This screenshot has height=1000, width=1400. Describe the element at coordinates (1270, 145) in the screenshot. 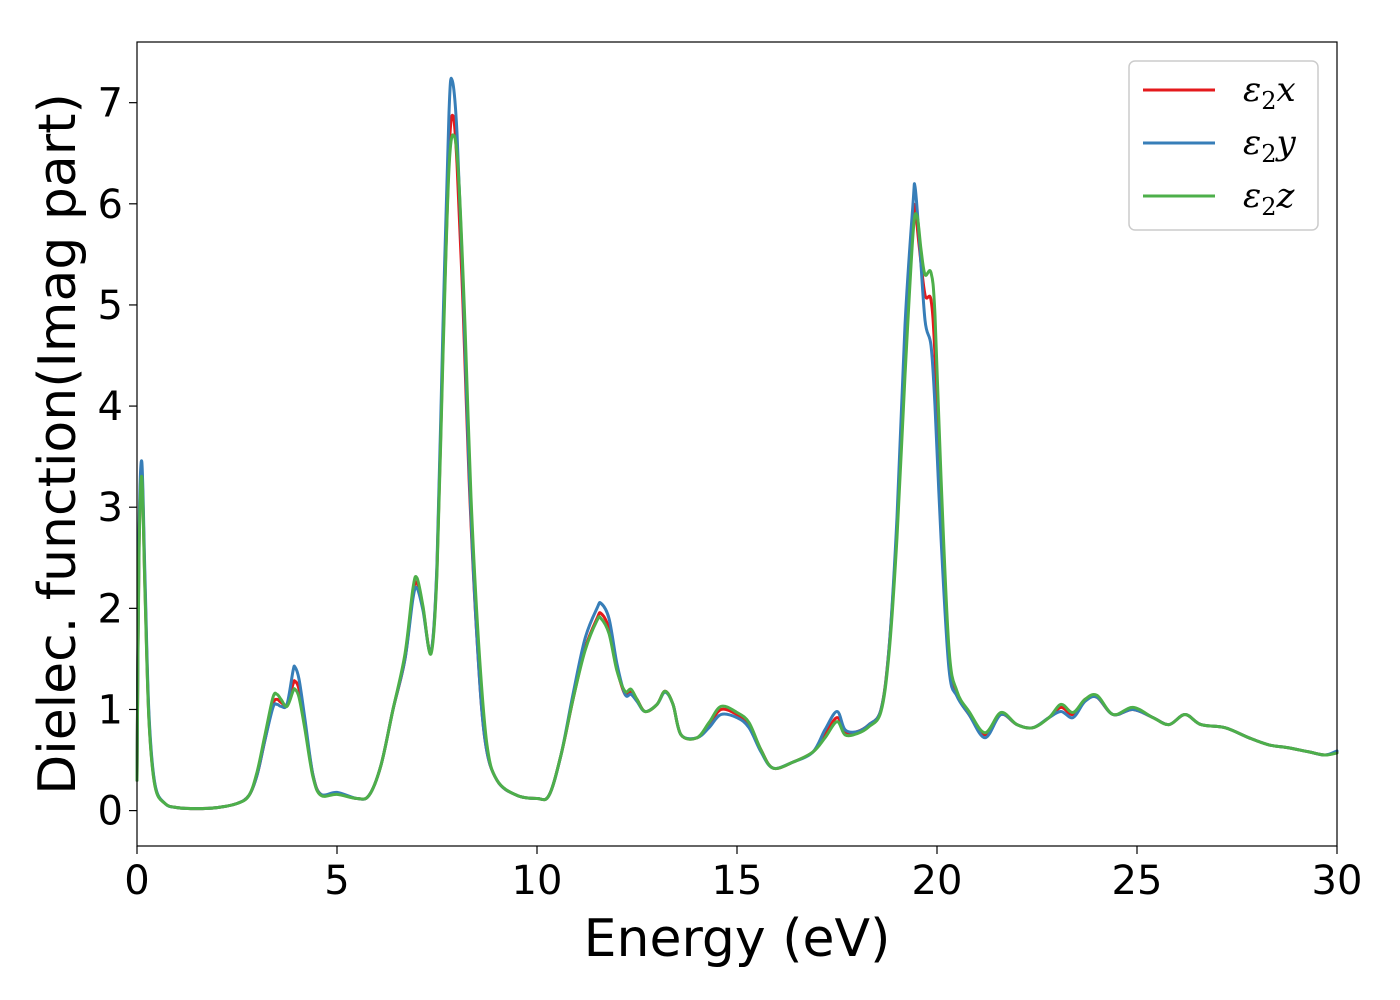

I see `legend-label-y: ε2y` at that location.